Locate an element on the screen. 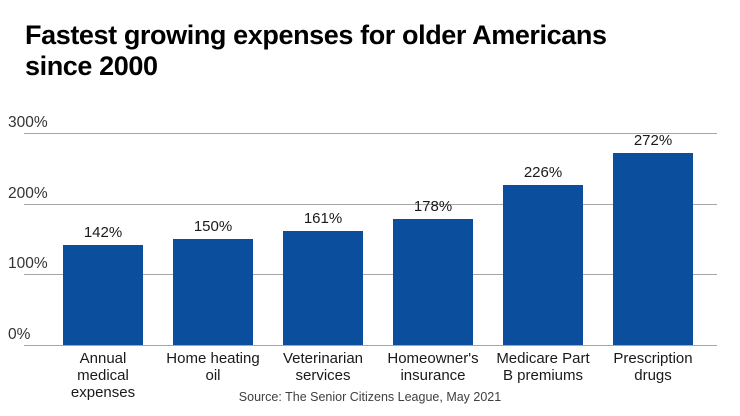  category-label-line: B premiums is located at coordinates (543, 375).